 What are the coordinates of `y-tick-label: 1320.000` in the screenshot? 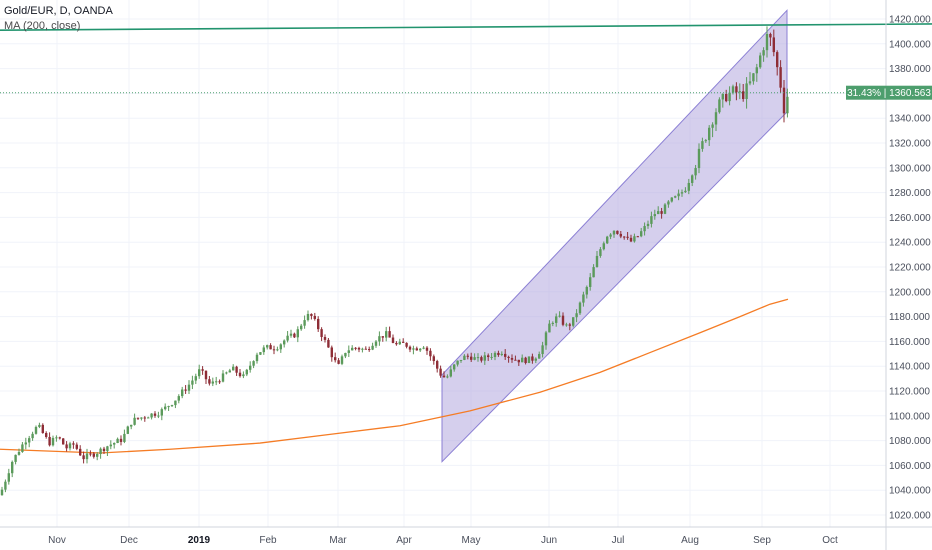 It's located at (910, 144).